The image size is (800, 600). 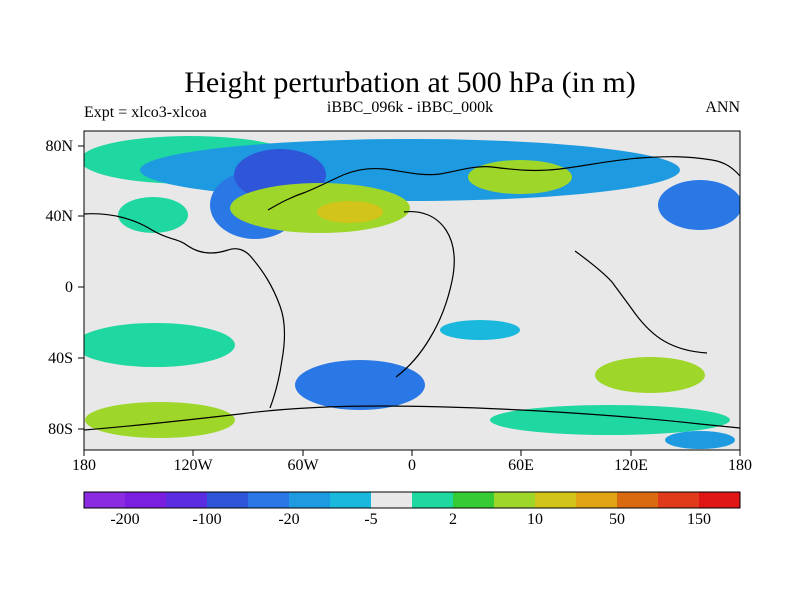 What do you see at coordinates (81, 287) in the screenshot?
I see `y-ticks` at bounding box center [81, 287].